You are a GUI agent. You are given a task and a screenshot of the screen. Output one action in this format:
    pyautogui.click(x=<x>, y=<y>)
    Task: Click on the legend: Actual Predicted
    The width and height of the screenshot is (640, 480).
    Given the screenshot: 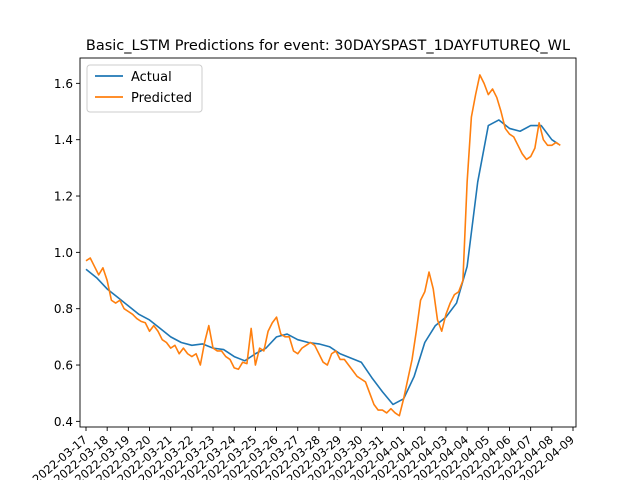 What is the action you would take?
    pyautogui.click(x=144, y=88)
    